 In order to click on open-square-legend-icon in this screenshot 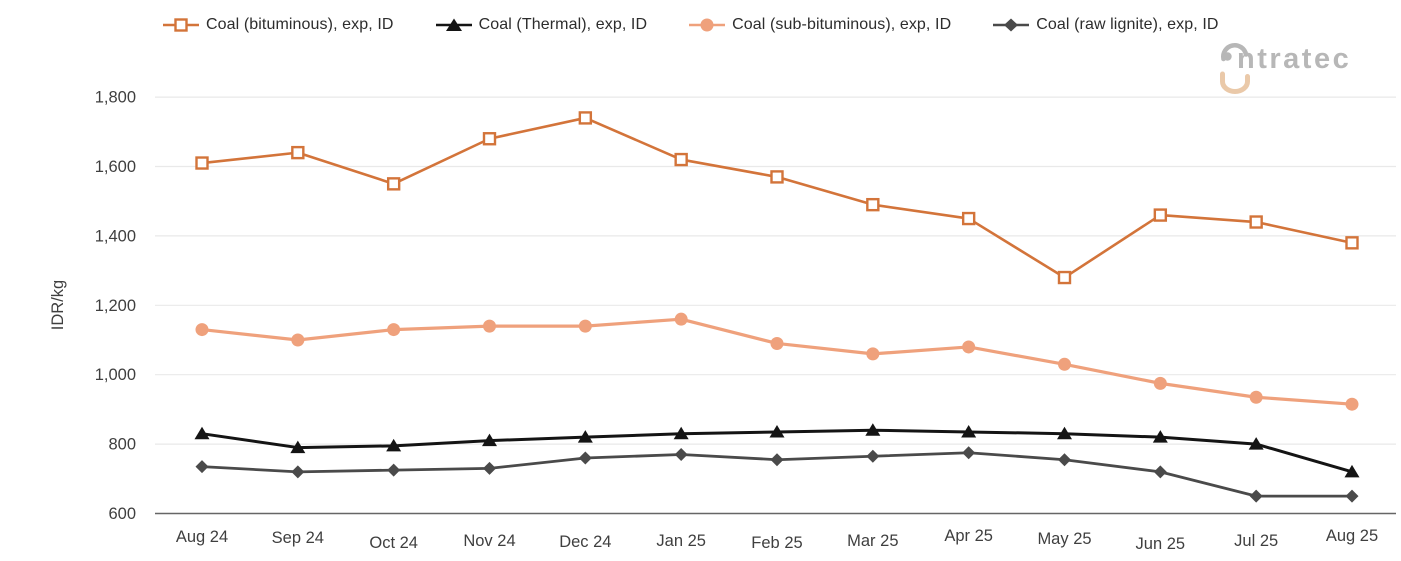, I will do `click(181, 25)`.